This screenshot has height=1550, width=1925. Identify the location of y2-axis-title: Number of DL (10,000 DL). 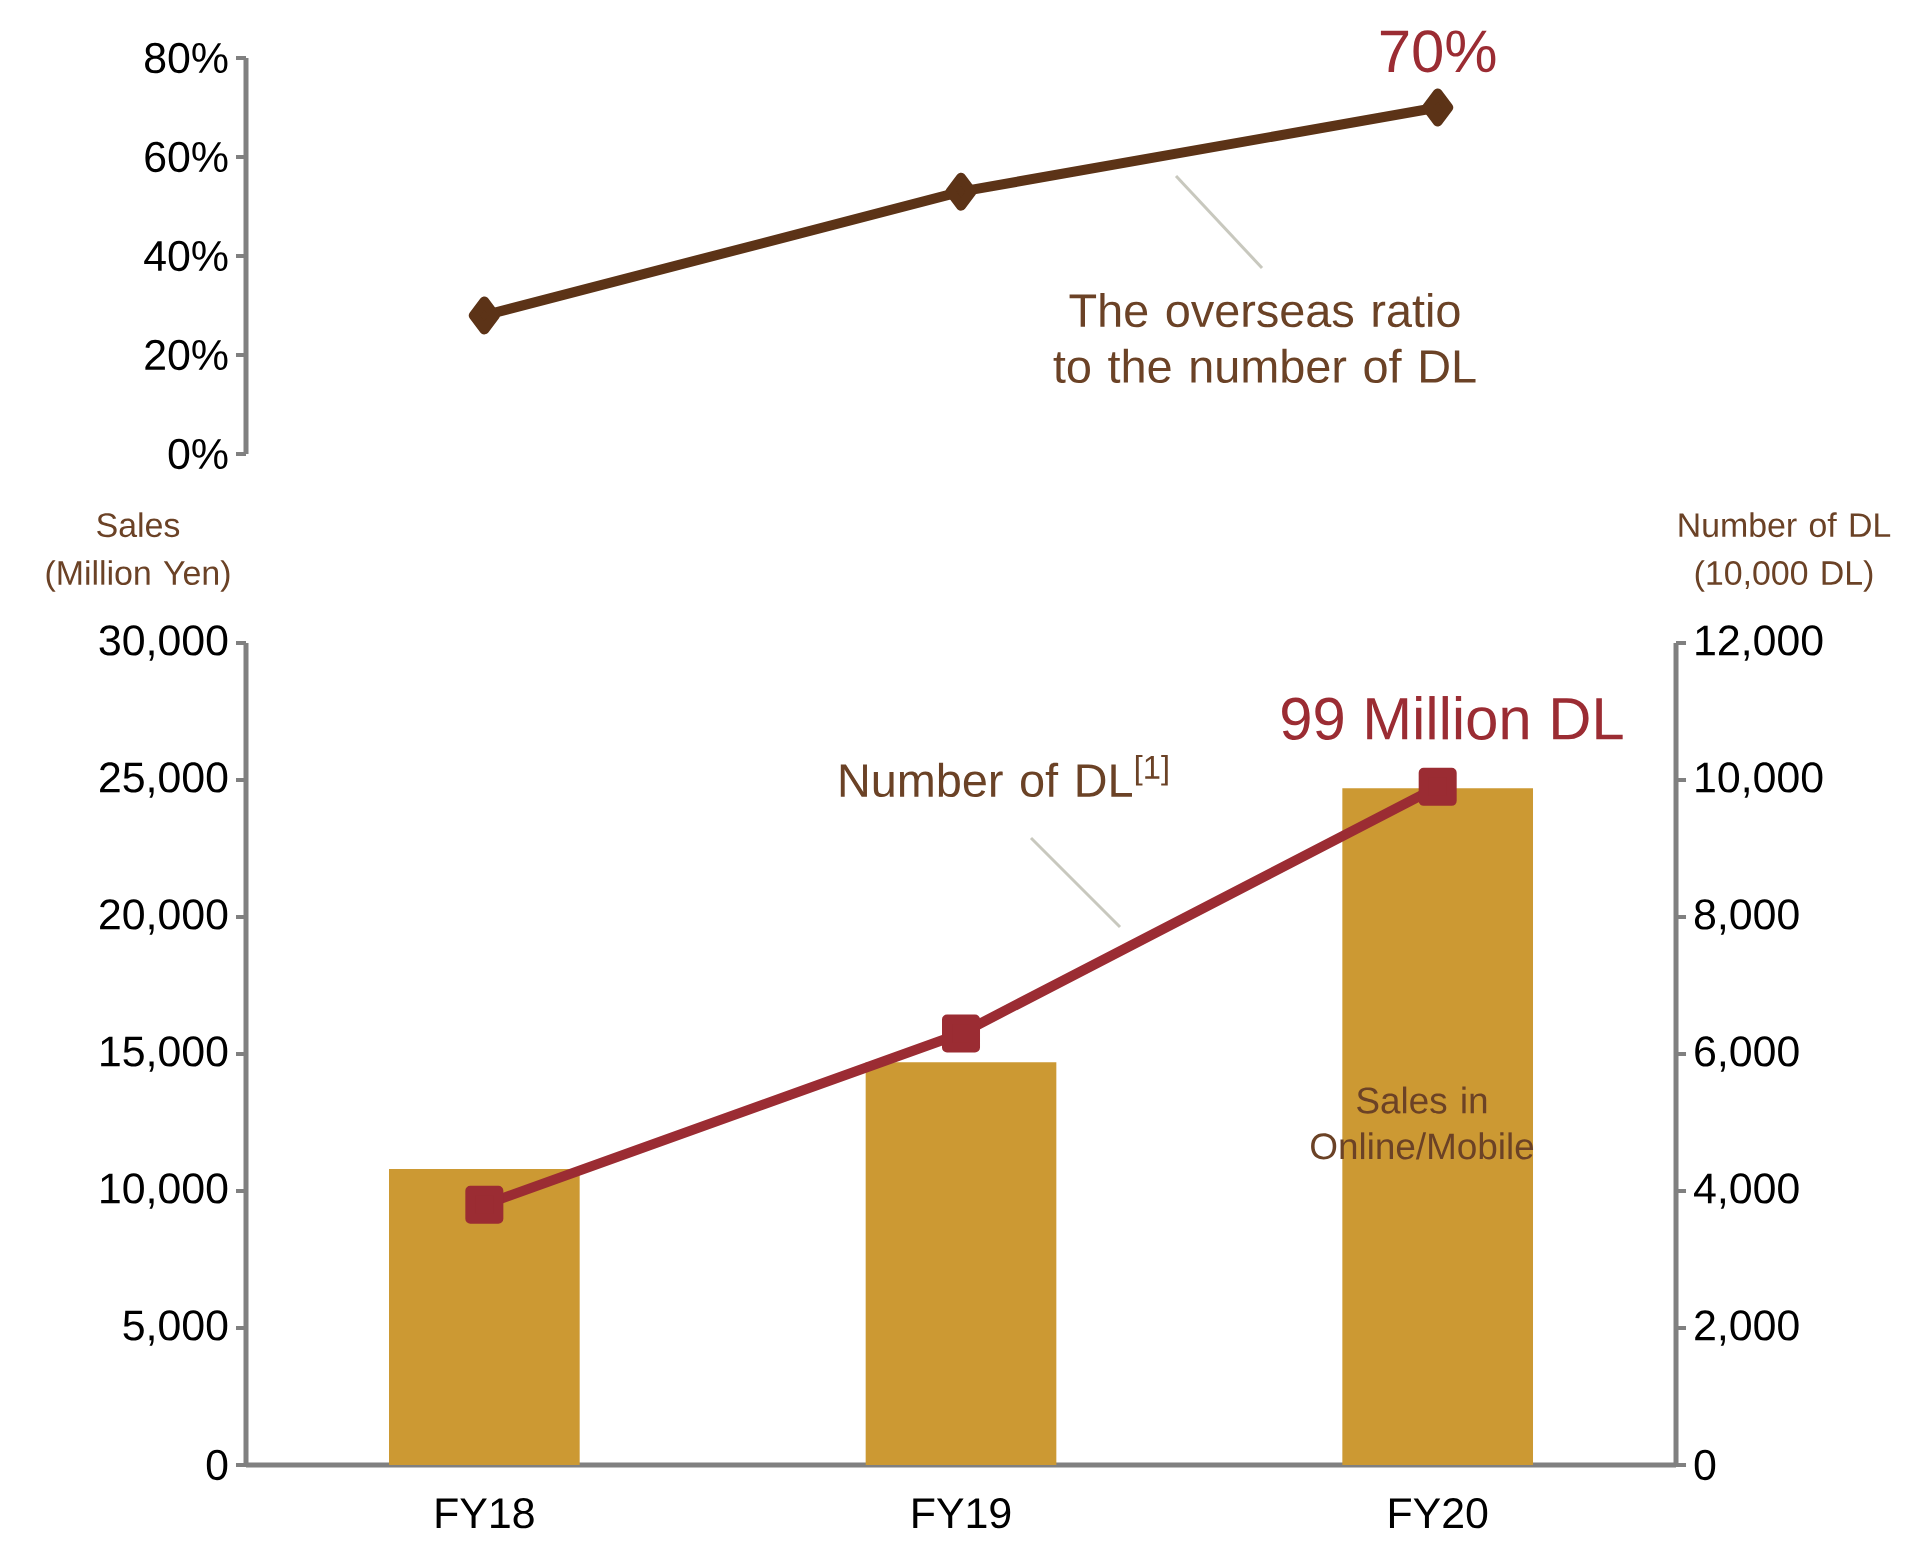
(1785, 552).